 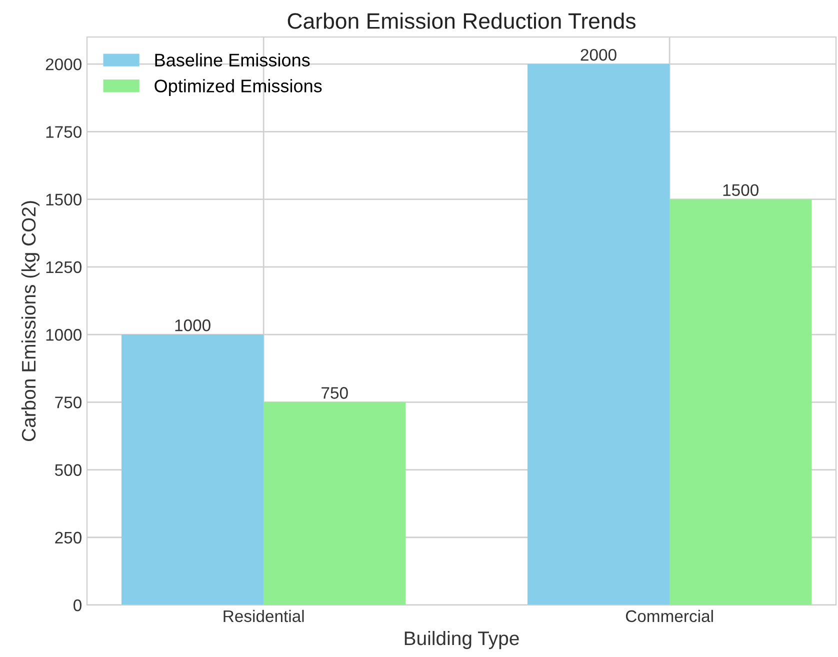 I want to click on data-label: 2000, so click(x=598, y=54).